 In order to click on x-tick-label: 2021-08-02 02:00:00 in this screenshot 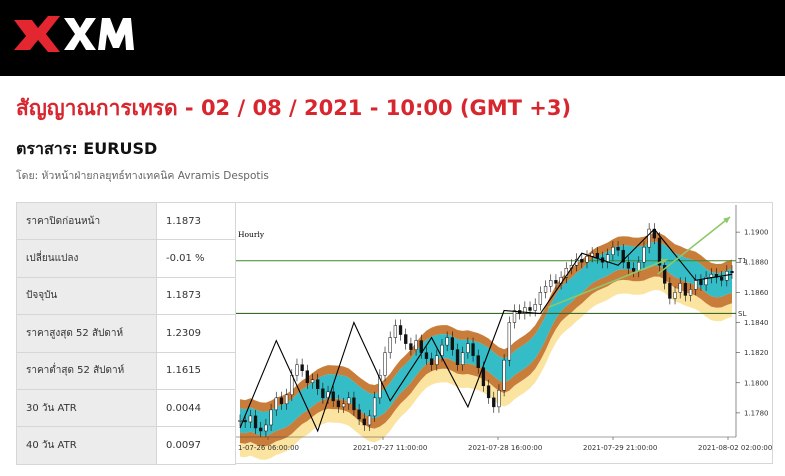, I will do `click(735, 448)`.